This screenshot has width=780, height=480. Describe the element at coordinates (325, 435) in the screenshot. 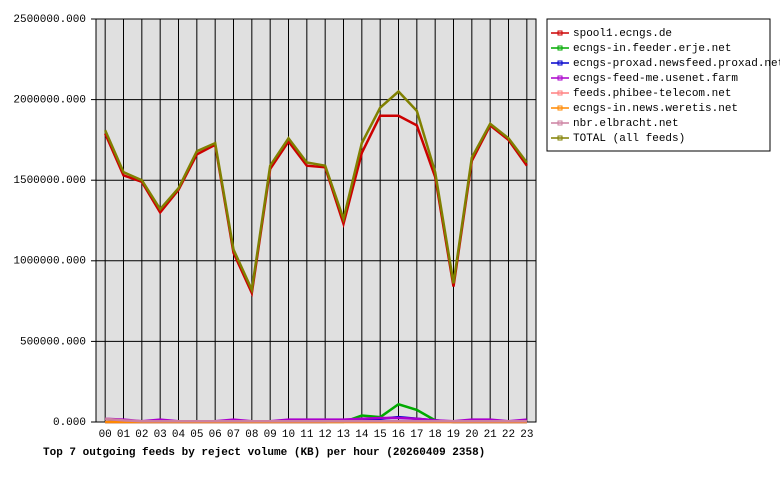

I see `x-tick-label: 12` at that location.